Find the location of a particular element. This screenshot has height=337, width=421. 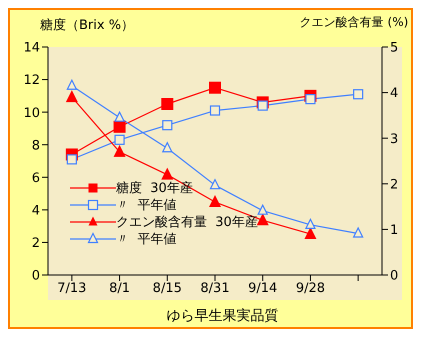

x-tick-label: 9/14 is located at coordinates (263, 288).